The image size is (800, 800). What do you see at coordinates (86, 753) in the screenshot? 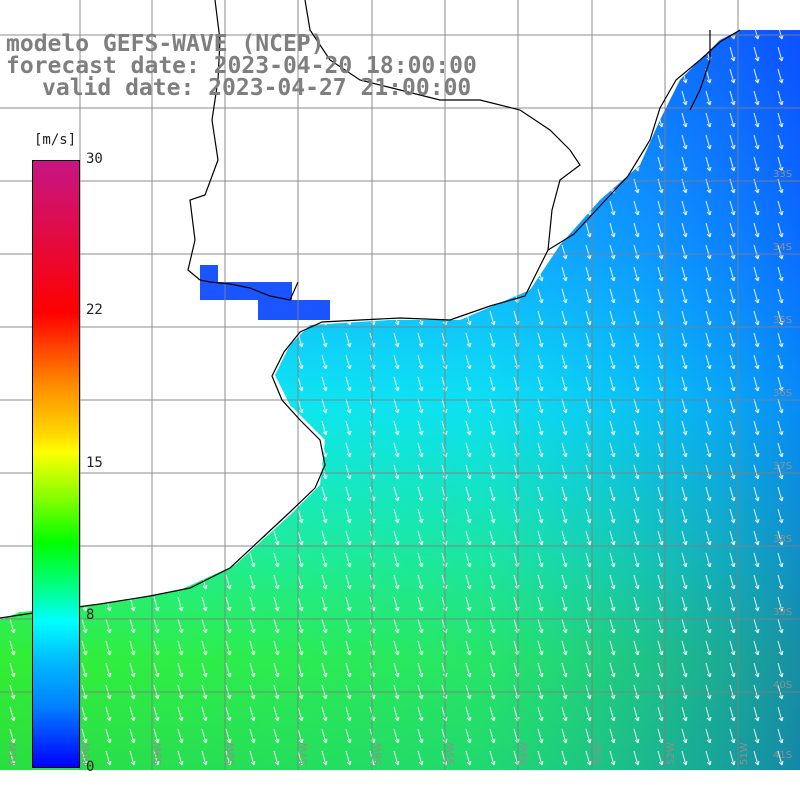
I see `lon-label-60w: 60W` at bounding box center [86, 753].